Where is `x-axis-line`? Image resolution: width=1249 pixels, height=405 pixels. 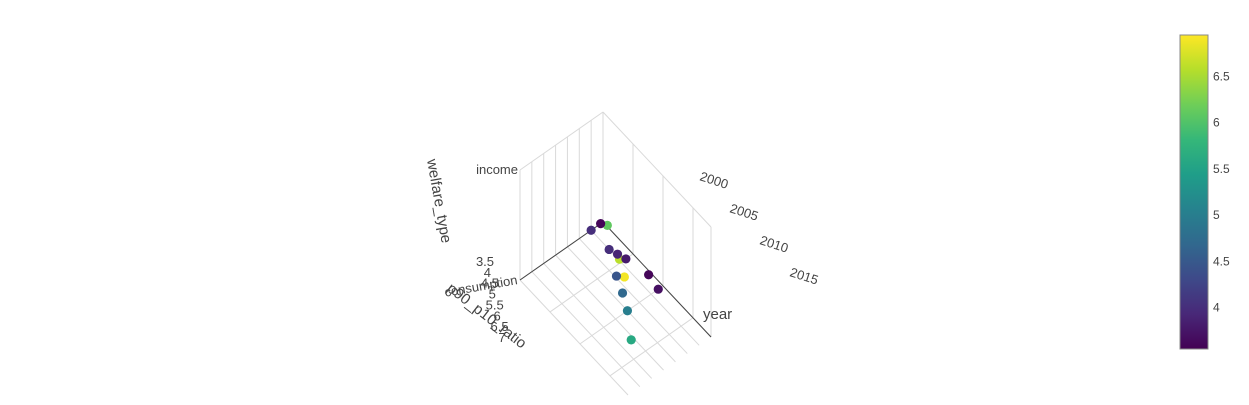 x-axis-line is located at coordinates (657, 279).